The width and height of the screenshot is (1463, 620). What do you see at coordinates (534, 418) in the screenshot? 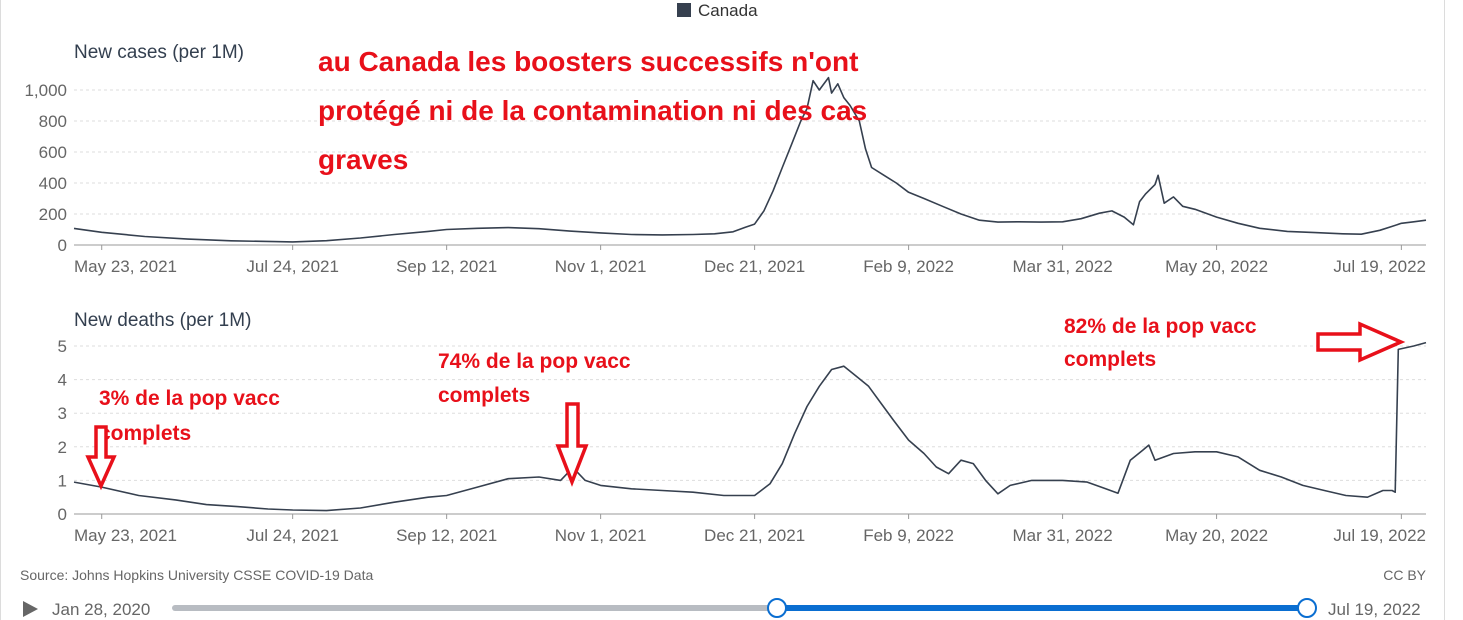
I see `annotation-74pct: 74% de la pop vacc complets` at bounding box center [534, 418].